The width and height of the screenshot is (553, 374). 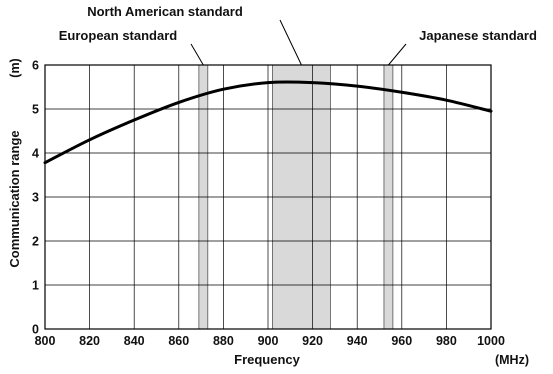 What do you see at coordinates (512, 360) in the screenshot?
I see `x-axis-unit: (MHz)` at bounding box center [512, 360].